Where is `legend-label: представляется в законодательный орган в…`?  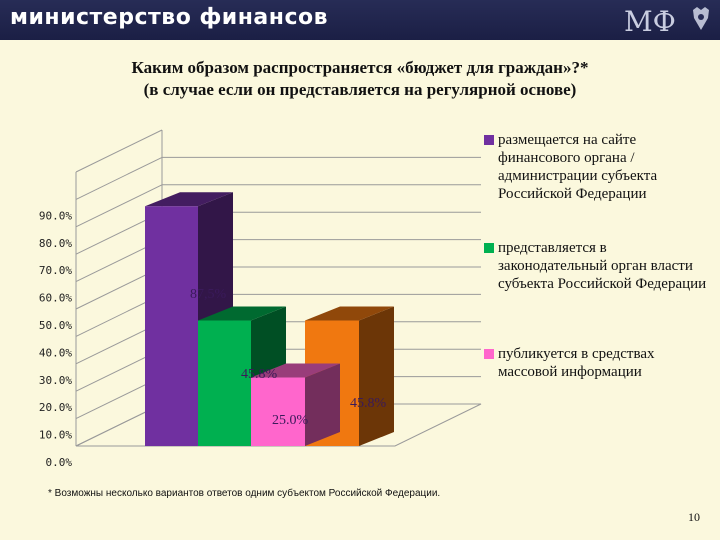
legend-label: представляется в законодательный орган в… is located at coordinates (602, 266).